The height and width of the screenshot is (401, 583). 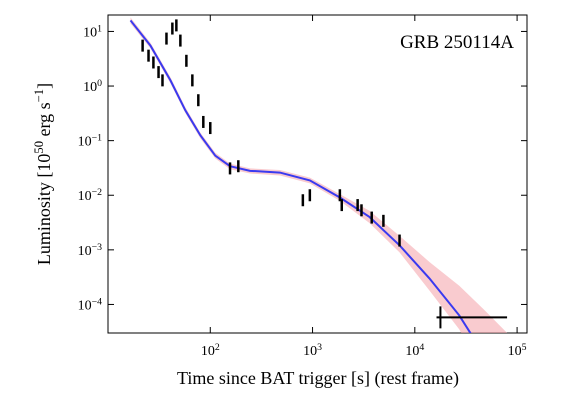 What do you see at coordinates (90, 196) in the screenshot?
I see `y-tick-label: 10⁻²` at bounding box center [90, 196].